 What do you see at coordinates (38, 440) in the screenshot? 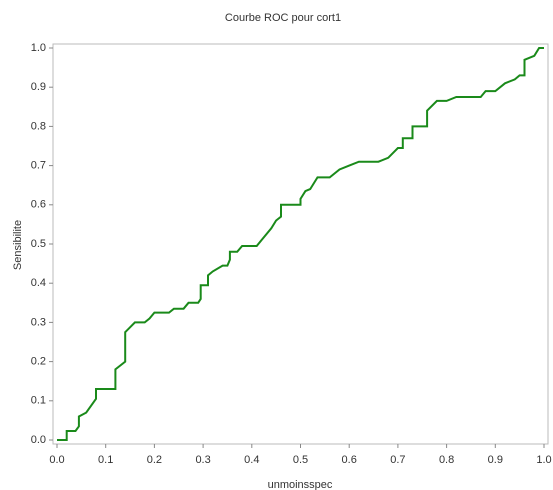
I see `y-tick-label: 0.0` at bounding box center [38, 440].